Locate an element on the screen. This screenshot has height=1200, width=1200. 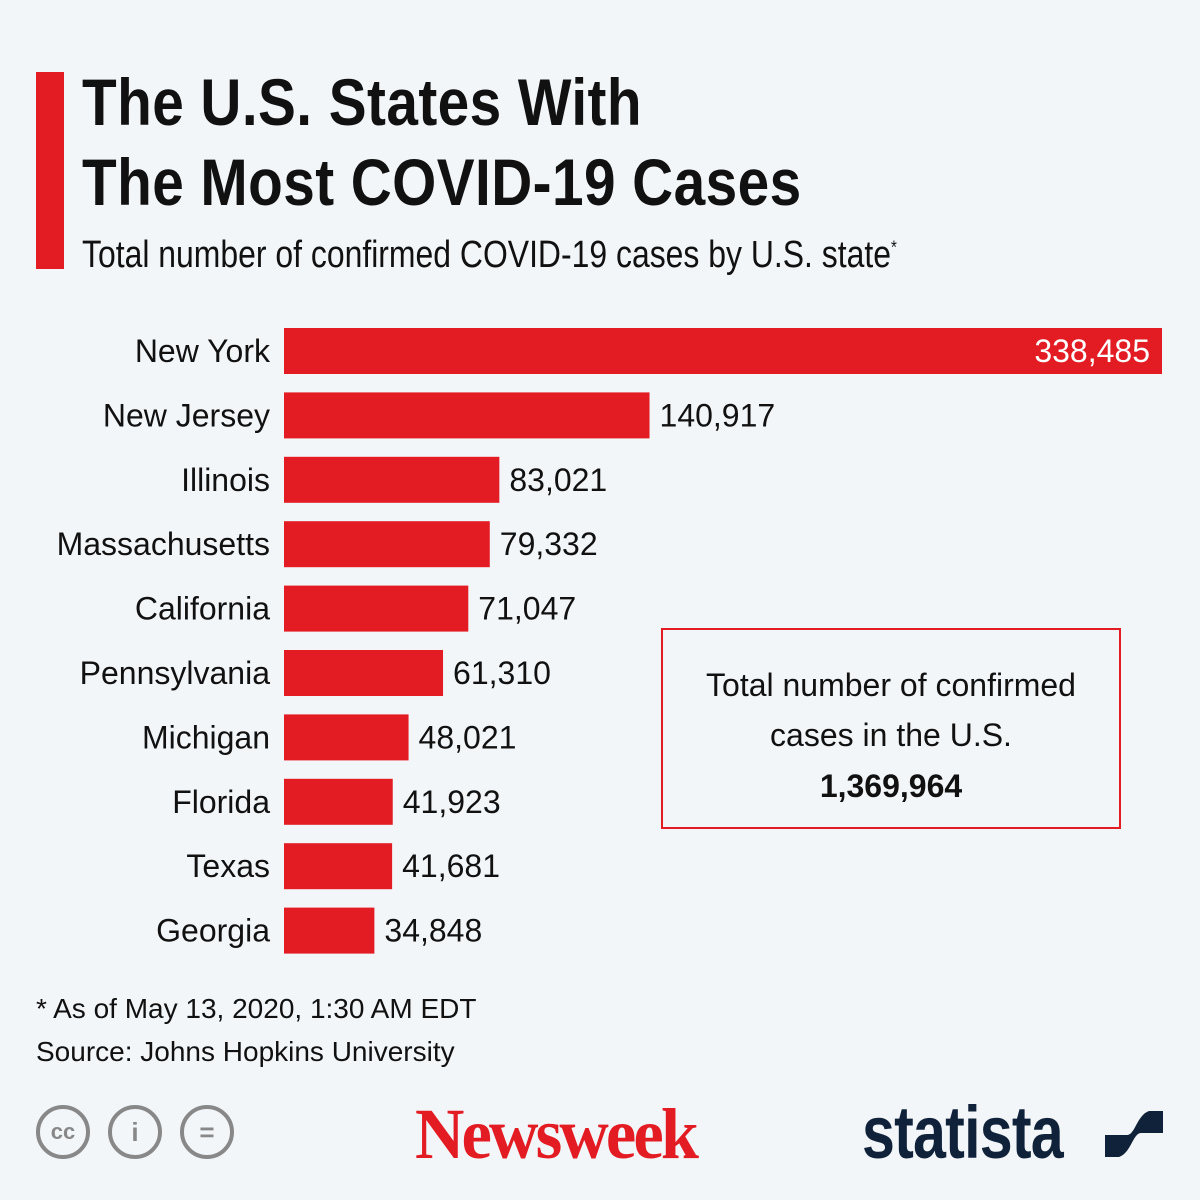
title-line-1: The U.S. States With is located at coordinates (362, 102).